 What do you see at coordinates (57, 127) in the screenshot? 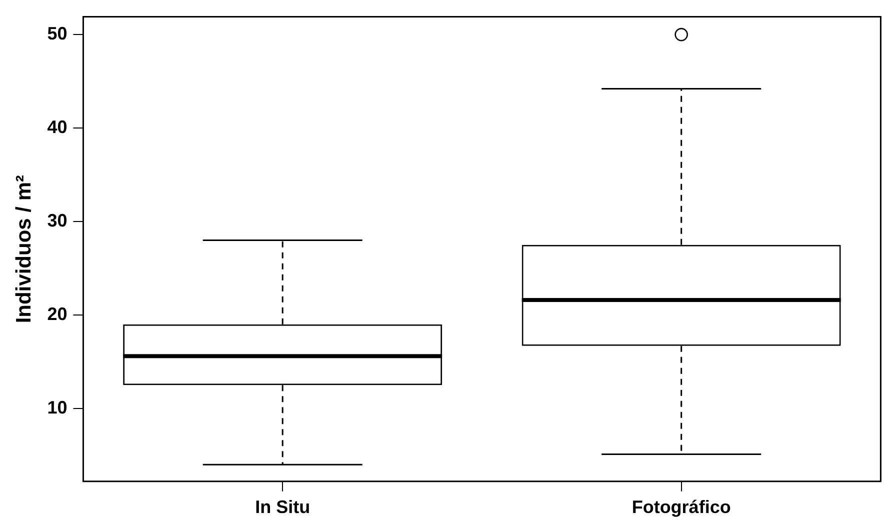
I see `y-tick-label: 40` at bounding box center [57, 127].